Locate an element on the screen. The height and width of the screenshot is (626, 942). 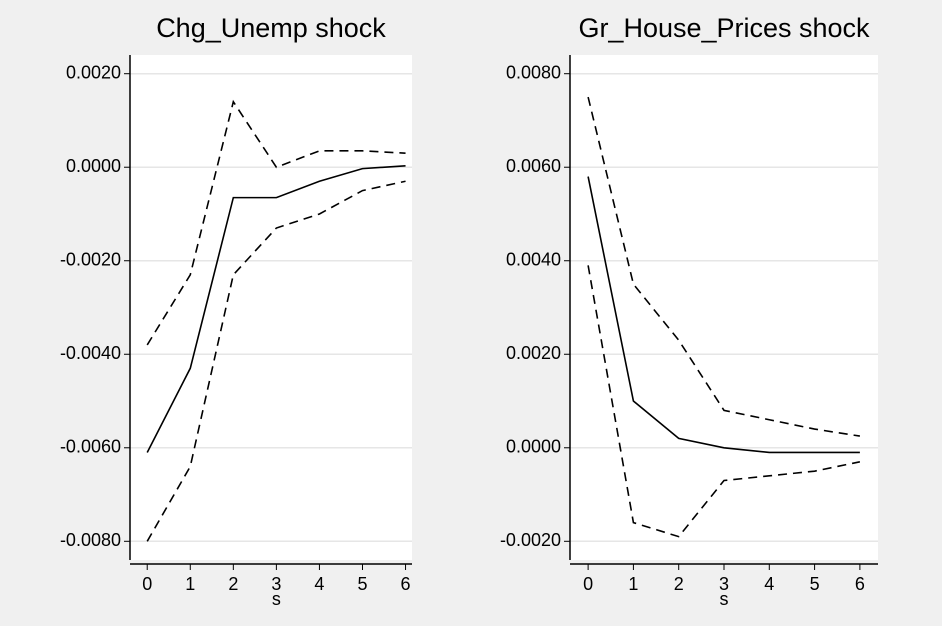
y-tick-label: 0.0060 is located at coordinates (533, 166).